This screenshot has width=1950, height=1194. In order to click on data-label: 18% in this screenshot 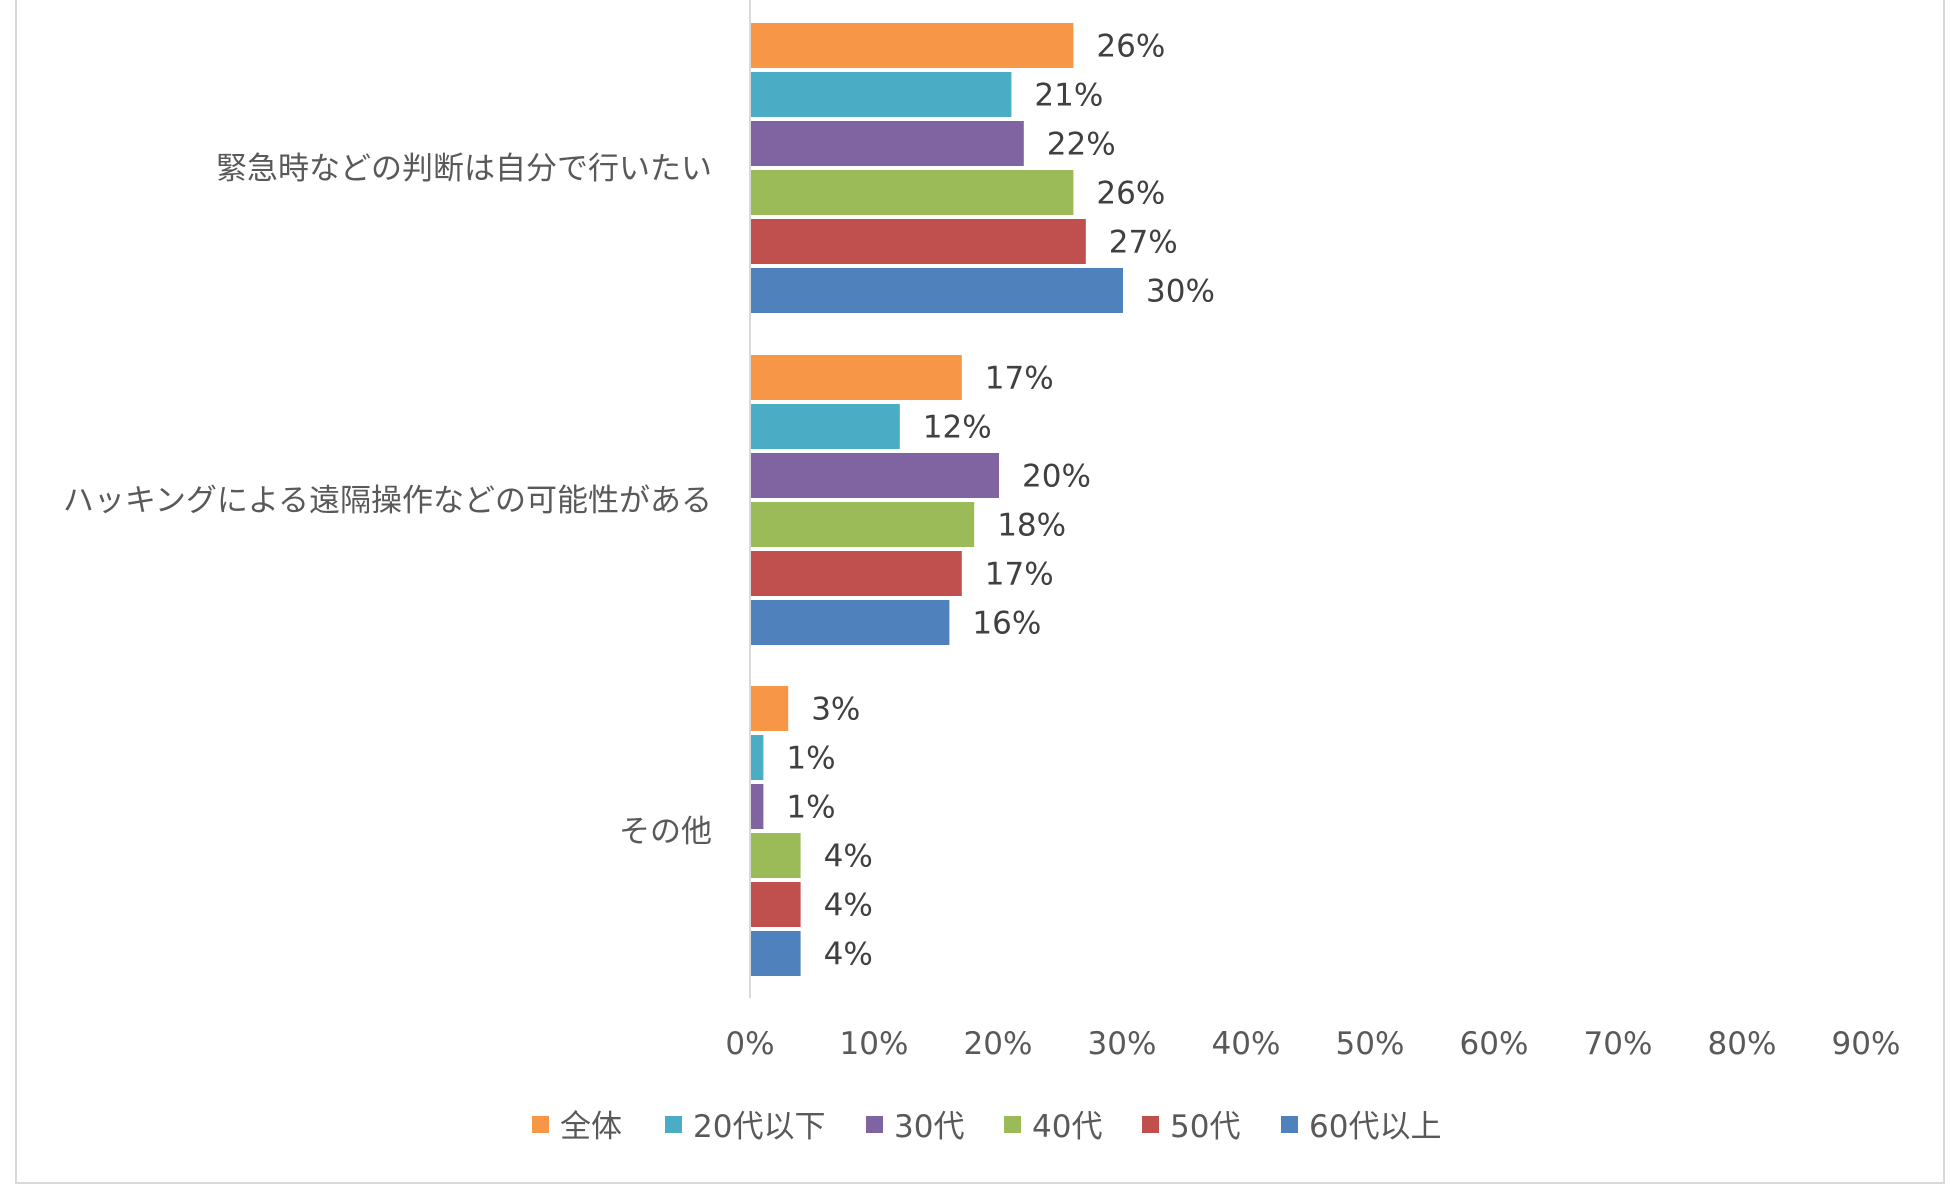, I will do `click(1031, 526)`.